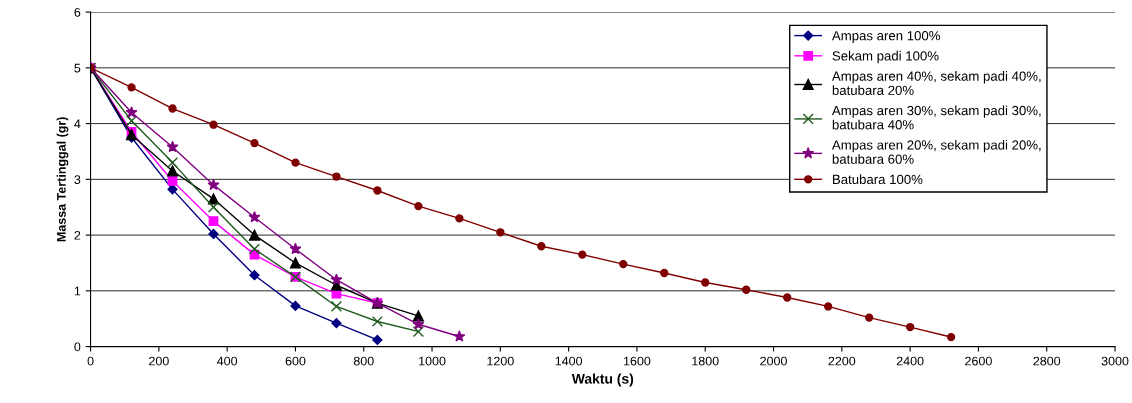  I want to click on x-tick-label: 1600, so click(637, 361).